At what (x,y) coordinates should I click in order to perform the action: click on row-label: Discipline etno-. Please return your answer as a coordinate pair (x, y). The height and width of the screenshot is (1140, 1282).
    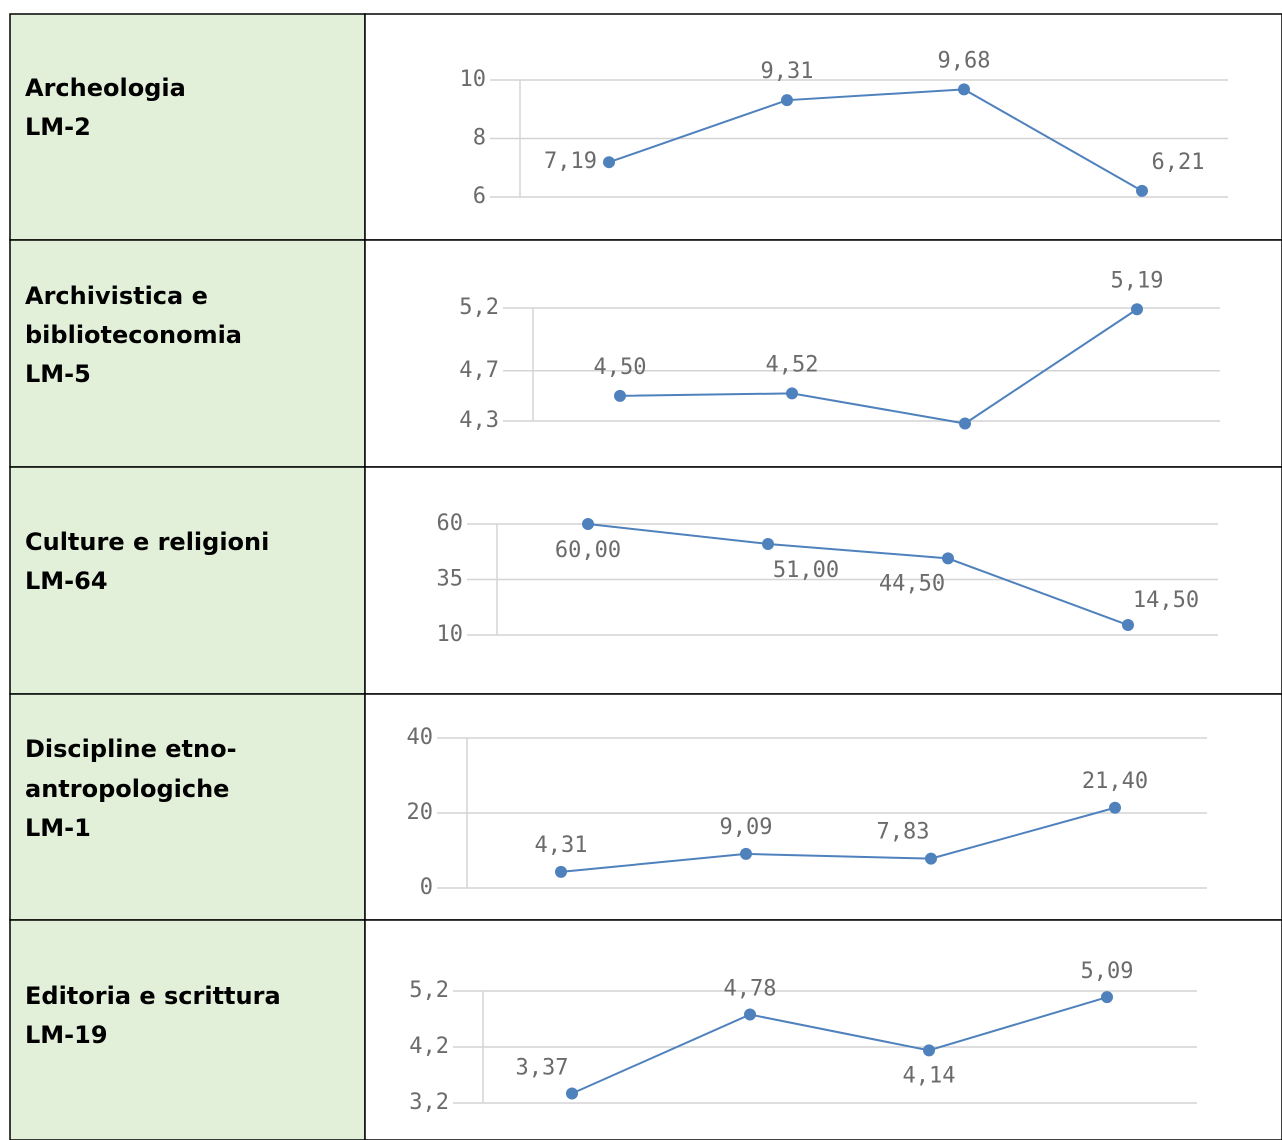
    Looking at the image, I should click on (131, 749).